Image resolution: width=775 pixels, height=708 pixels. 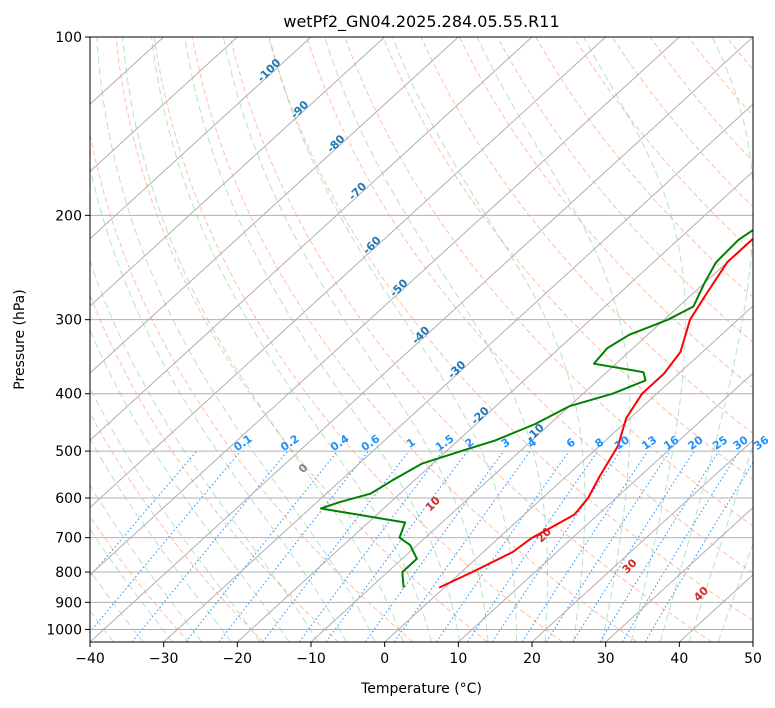 What do you see at coordinates (671, 443) in the screenshot?
I see `mixing-ratio-label: 16` at bounding box center [671, 443].